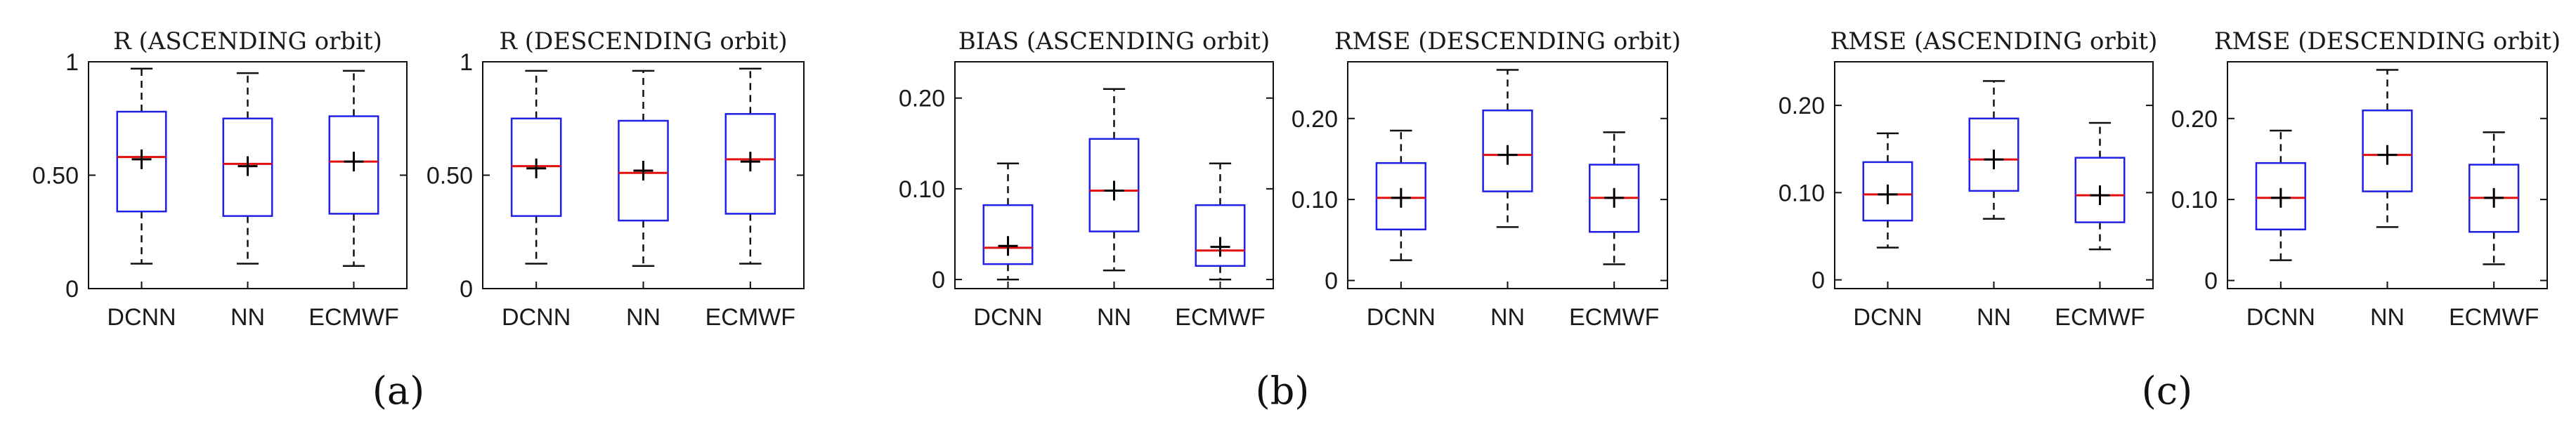 This screenshot has height=422, width=2576. Describe the element at coordinates (2167, 391) in the screenshot. I see `panel-label-c: (c)` at that location.